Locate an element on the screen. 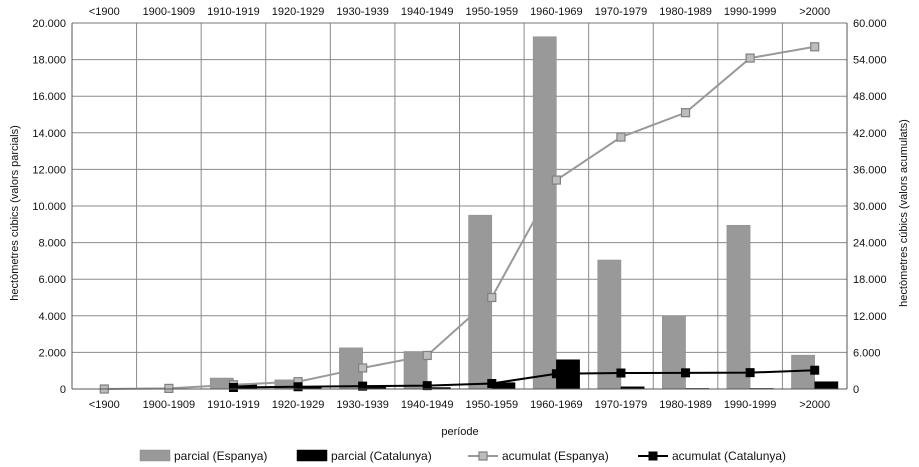  y-left-tick-label: 12.000 is located at coordinates (49, 170).